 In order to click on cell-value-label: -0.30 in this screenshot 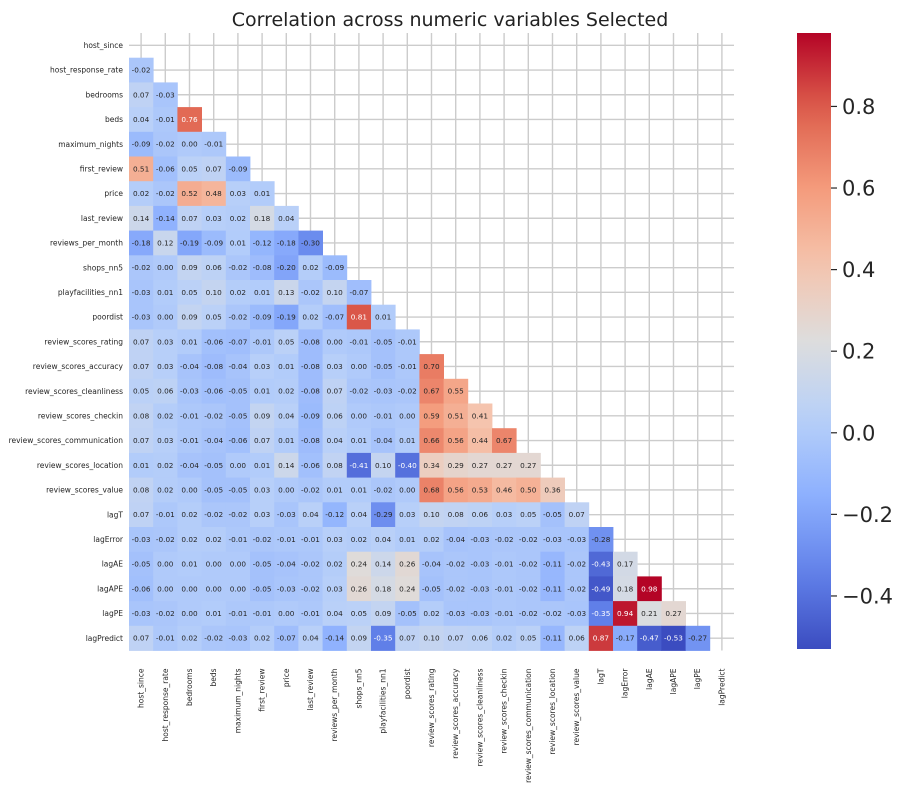, I will do `click(310, 242)`.